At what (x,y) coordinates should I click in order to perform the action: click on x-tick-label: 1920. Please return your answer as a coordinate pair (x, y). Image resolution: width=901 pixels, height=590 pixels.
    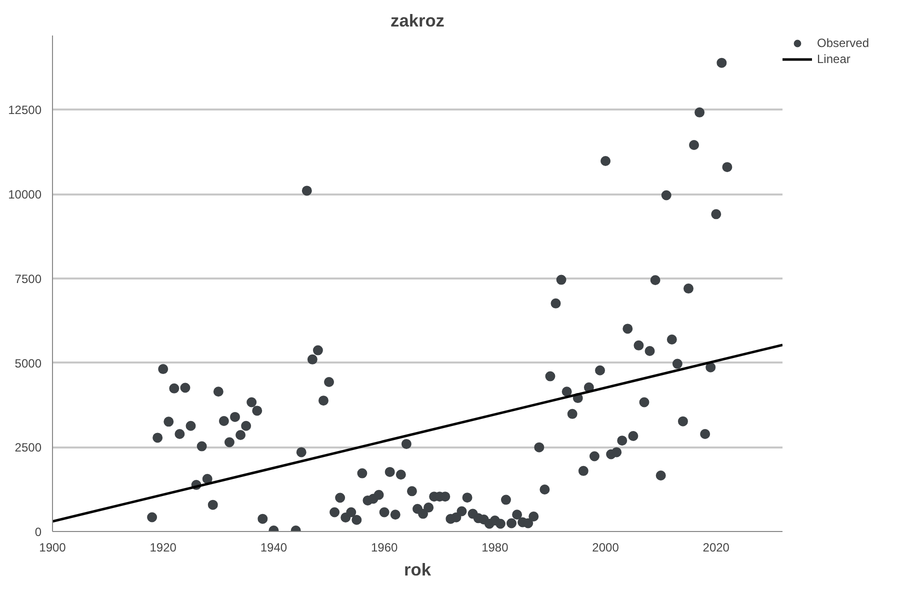
    Looking at the image, I should click on (163, 547).